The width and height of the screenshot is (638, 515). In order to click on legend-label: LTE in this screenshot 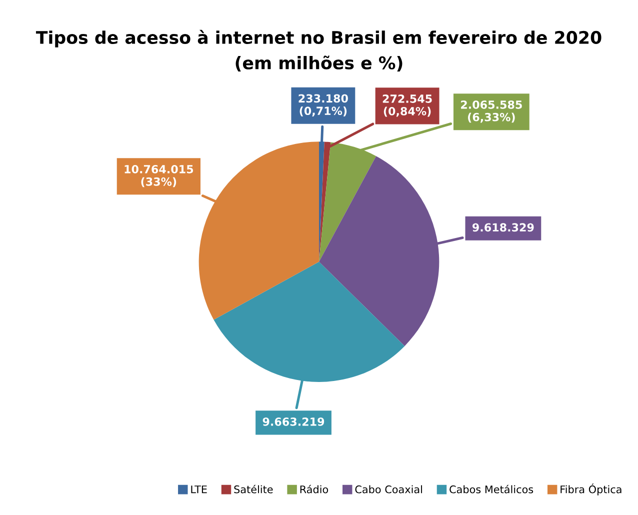, I will do `click(199, 490)`.